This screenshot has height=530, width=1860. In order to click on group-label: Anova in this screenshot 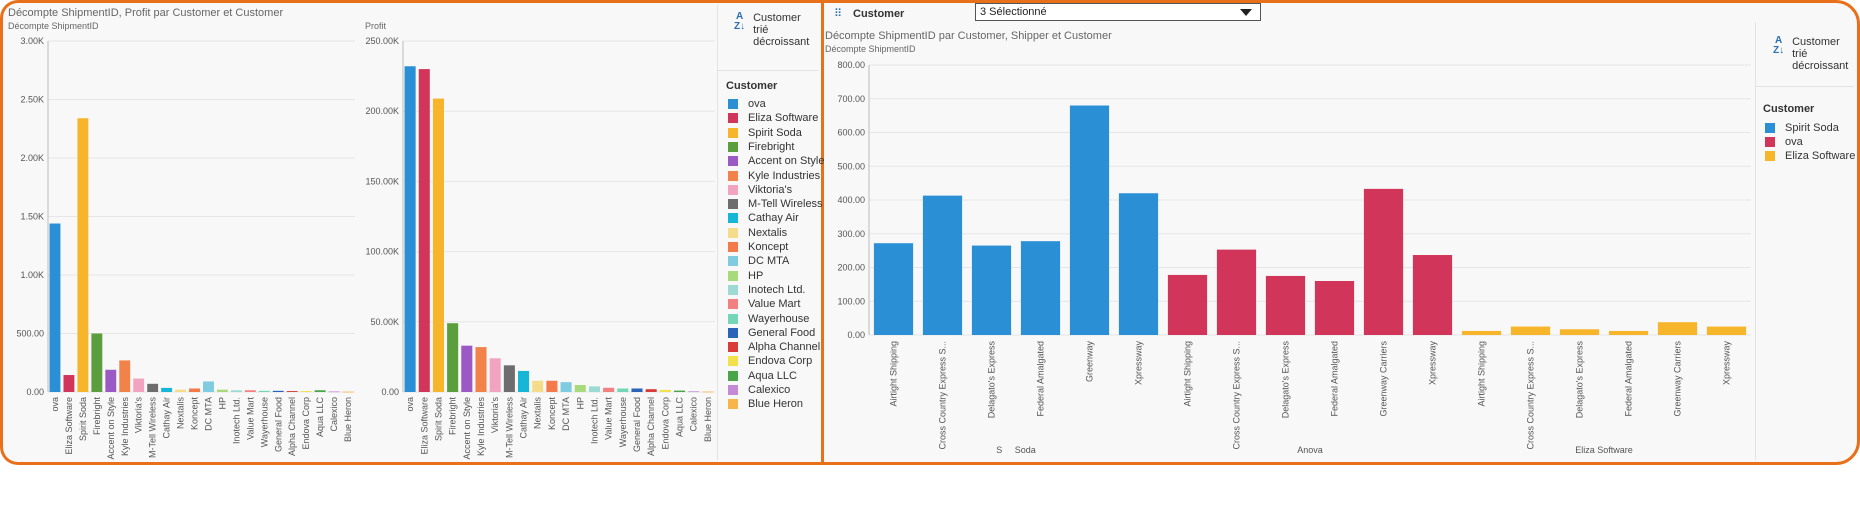, I will do `click(1310, 450)`.